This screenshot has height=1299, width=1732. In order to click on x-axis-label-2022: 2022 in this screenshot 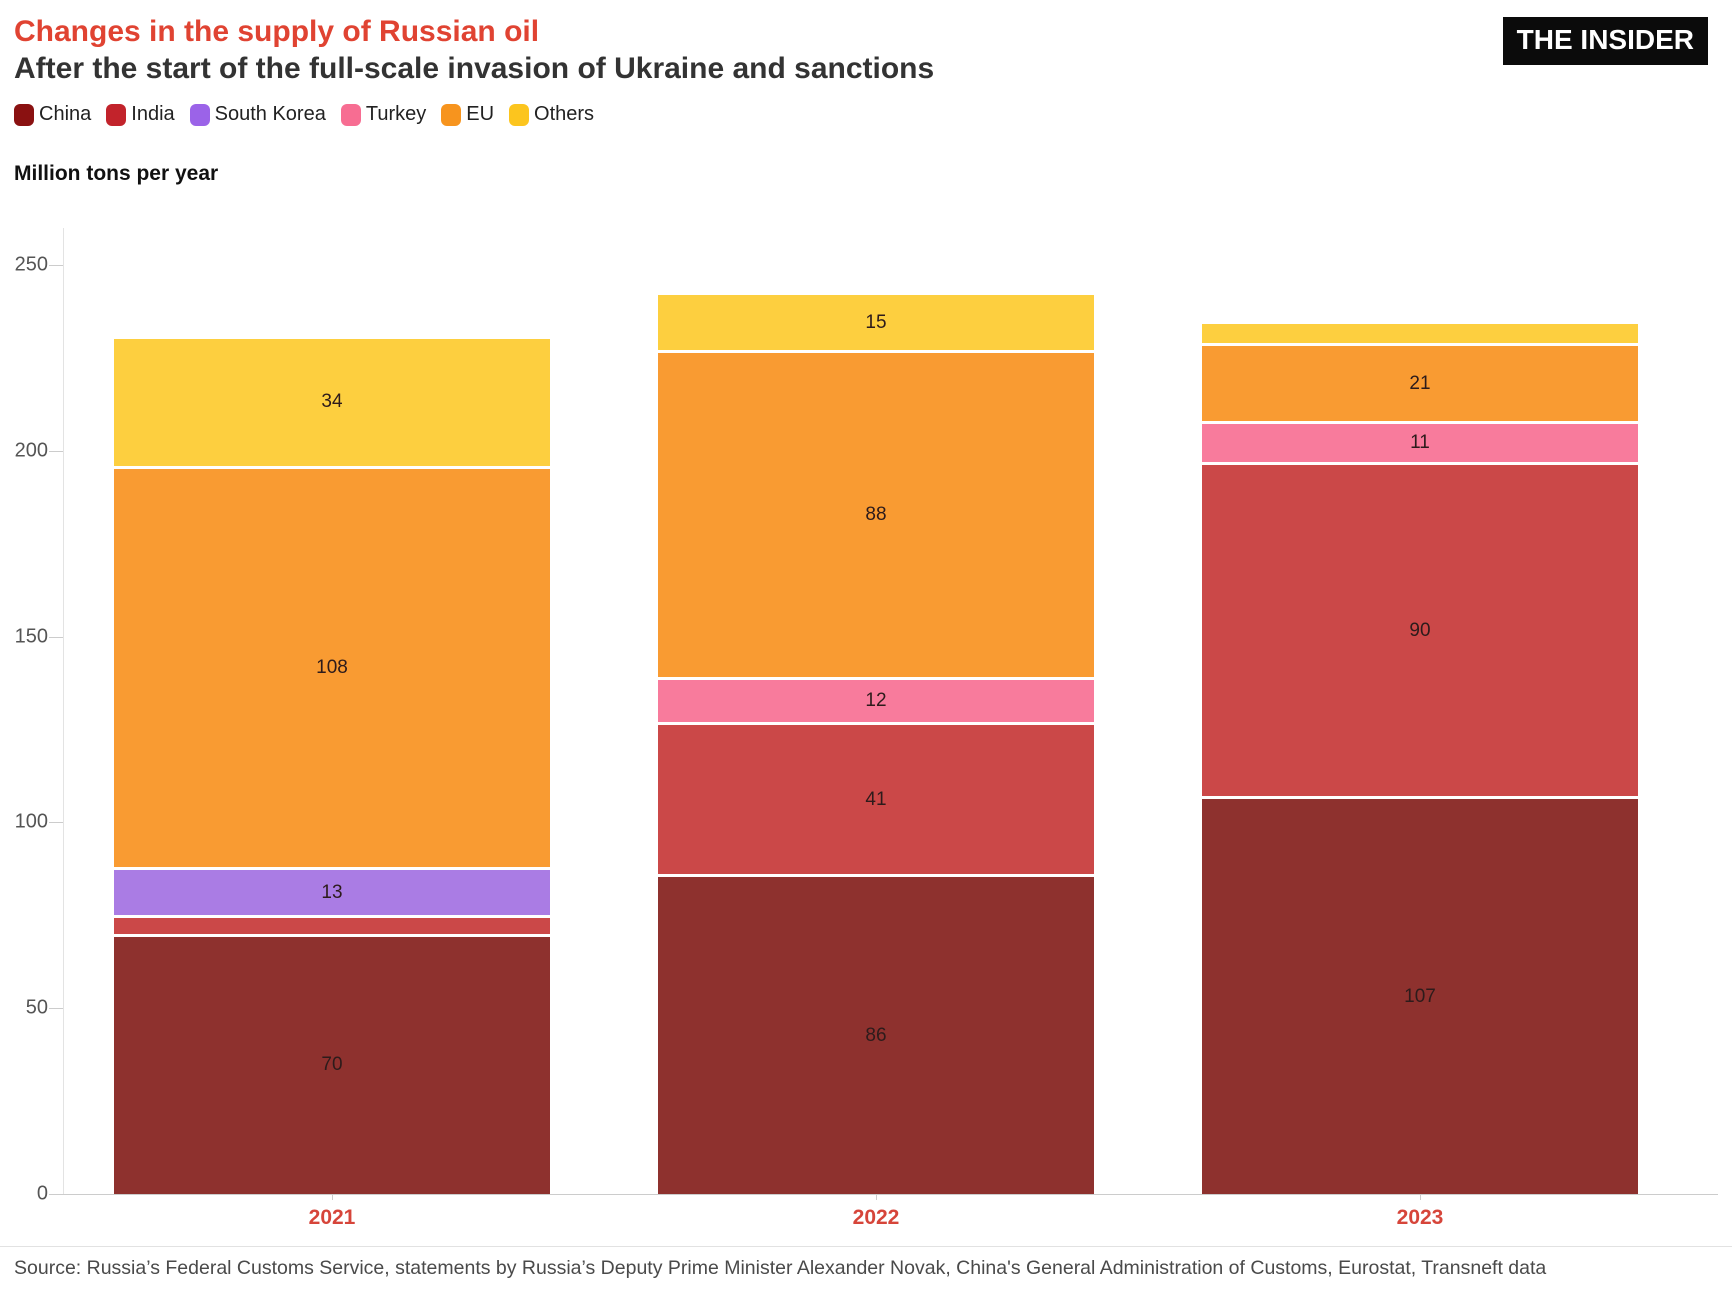, I will do `click(876, 1217)`.